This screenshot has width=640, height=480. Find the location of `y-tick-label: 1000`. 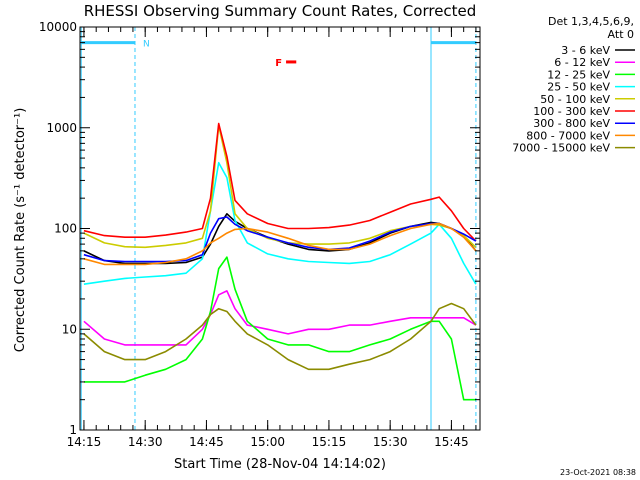

y-tick-label: 1000 is located at coordinates (61, 128).